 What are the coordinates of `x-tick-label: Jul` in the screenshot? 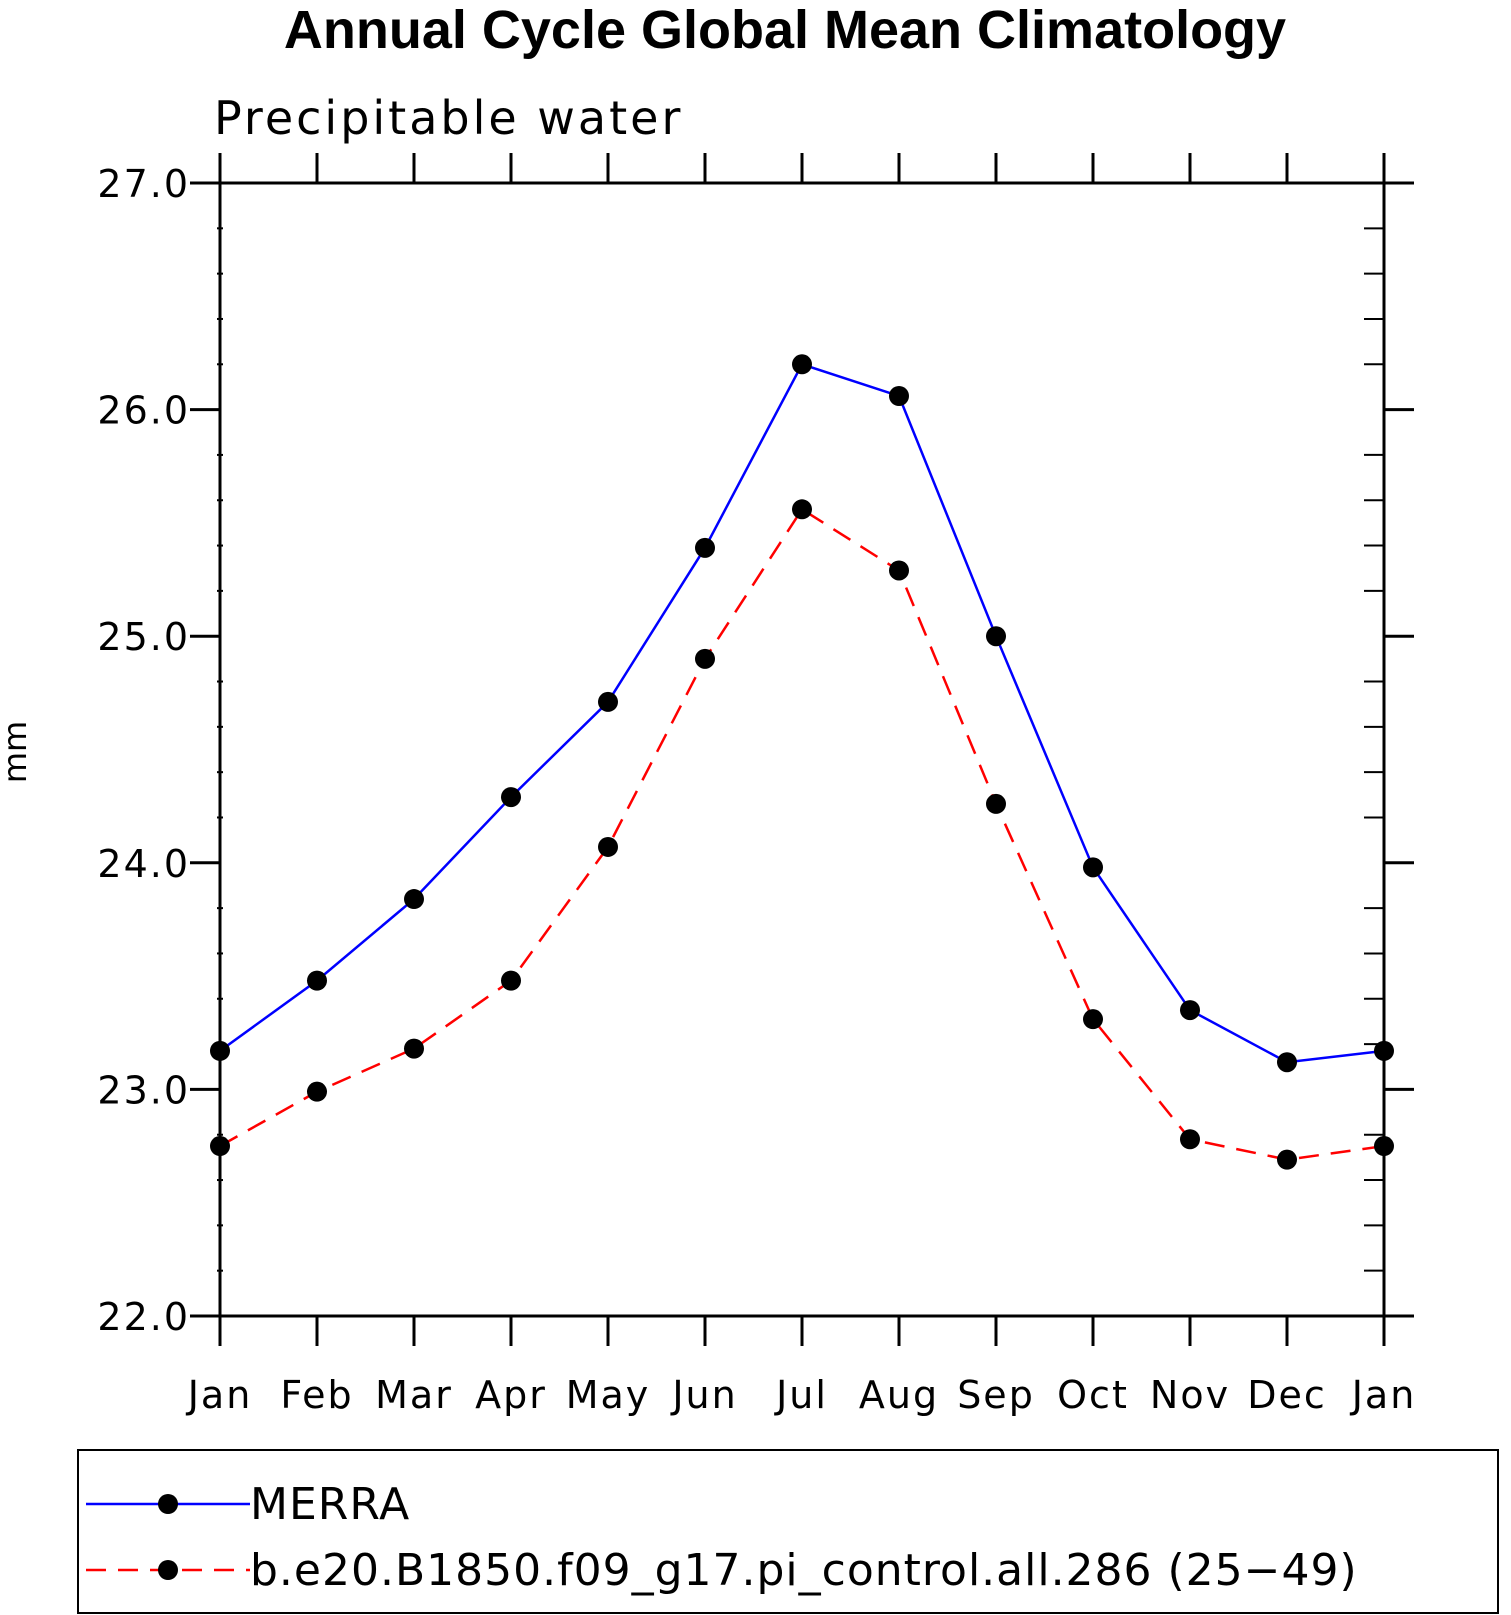 It's located at (801, 1395).